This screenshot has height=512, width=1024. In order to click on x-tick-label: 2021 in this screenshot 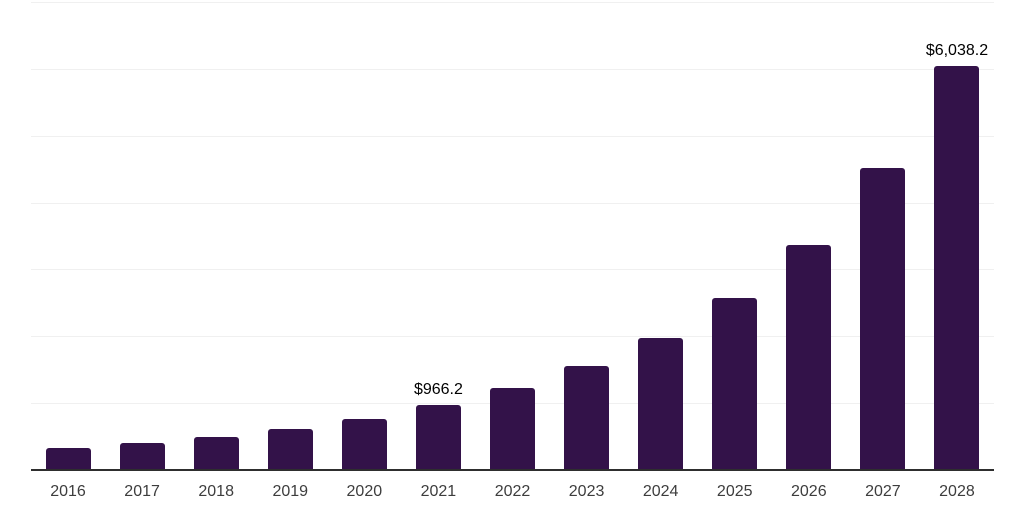, I will do `click(438, 491)`.